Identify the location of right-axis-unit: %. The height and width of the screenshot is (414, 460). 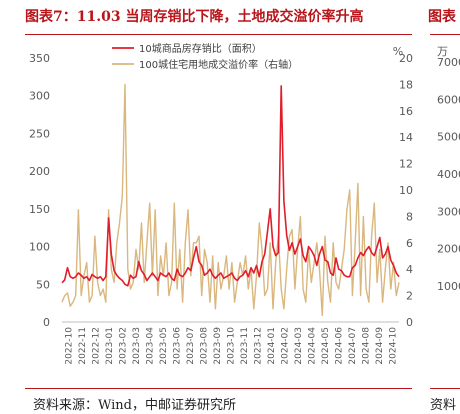
(398, 51).